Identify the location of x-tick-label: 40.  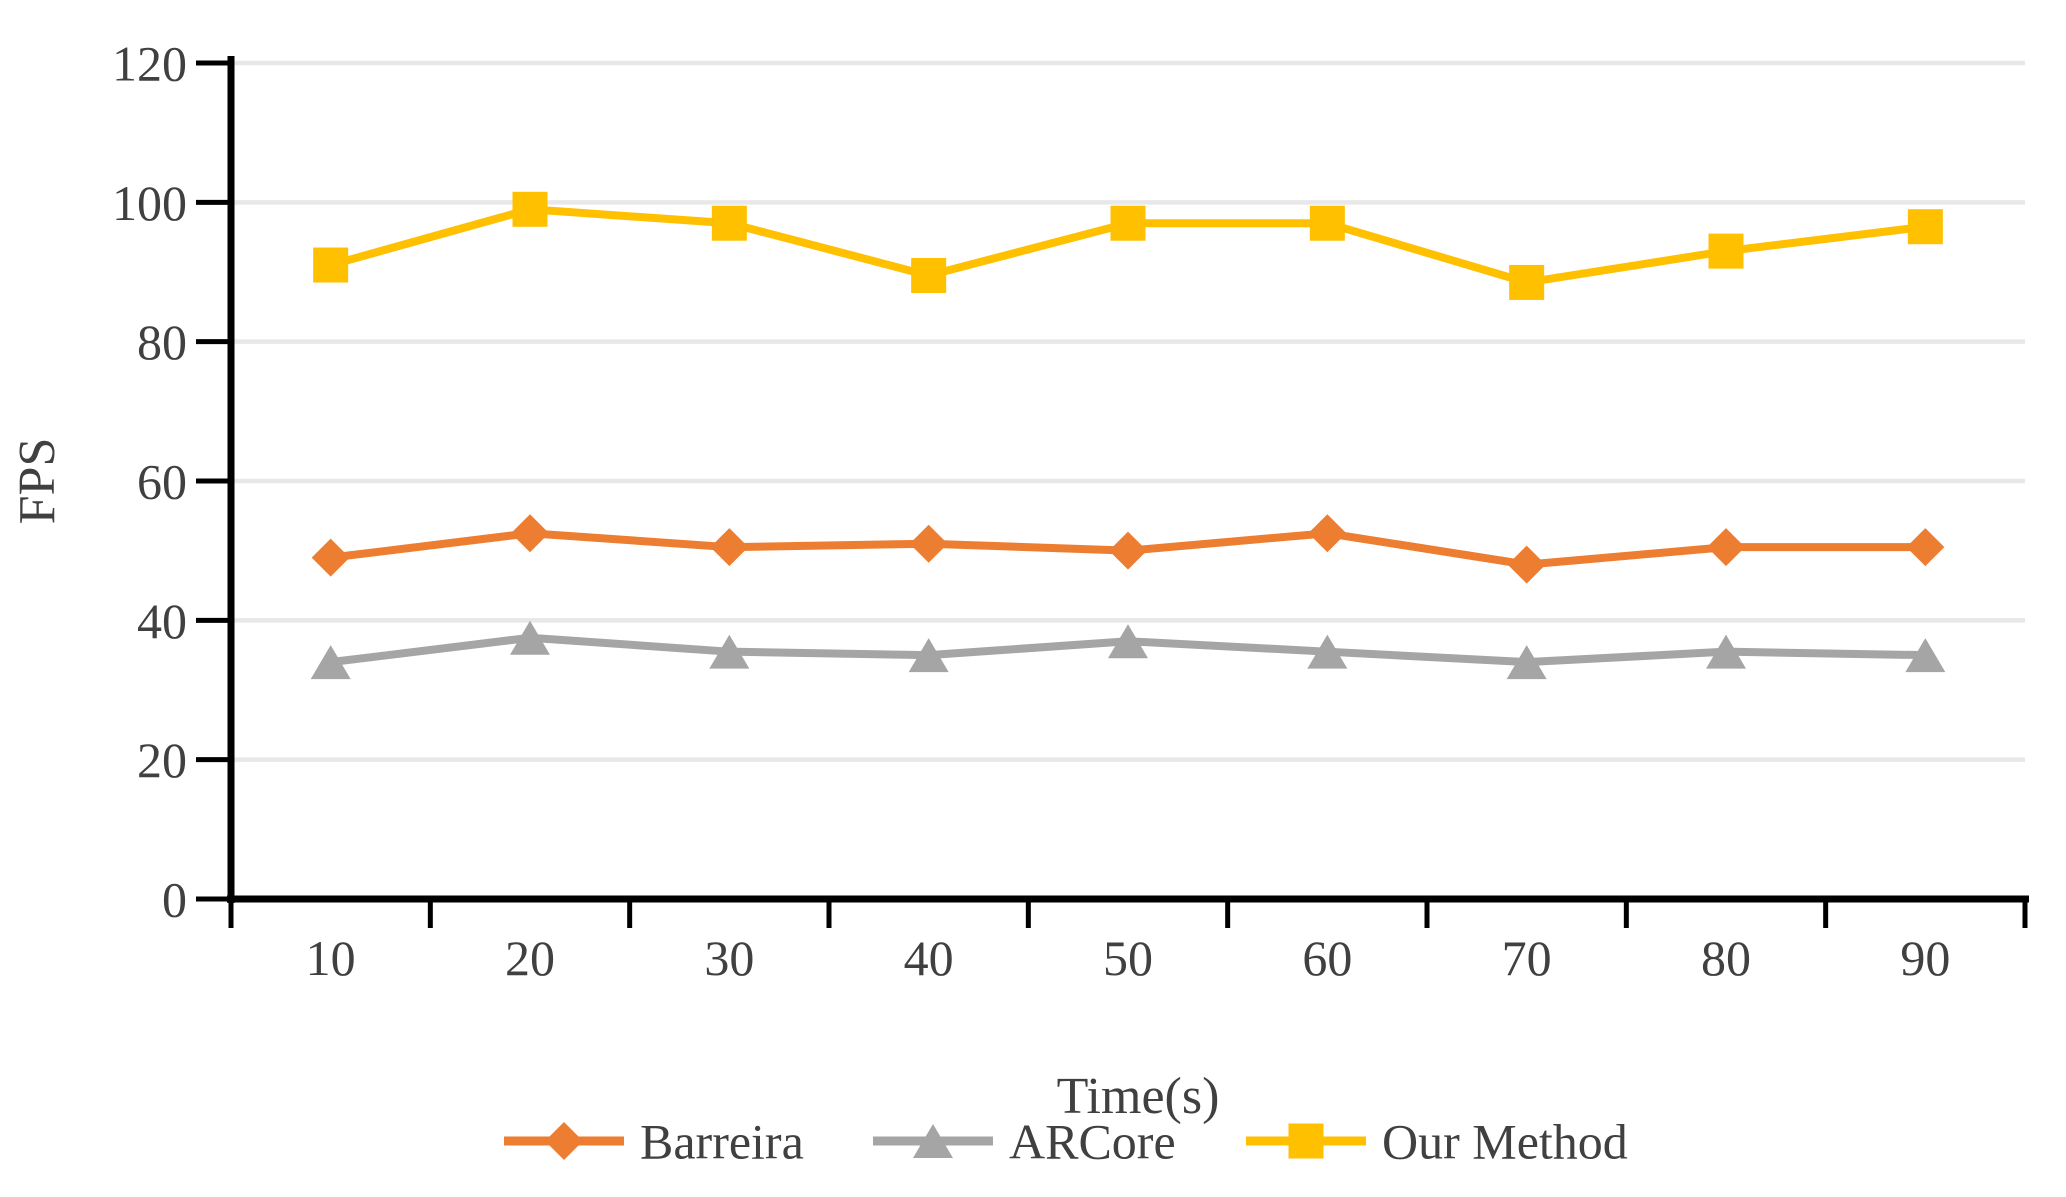
(929, 958).